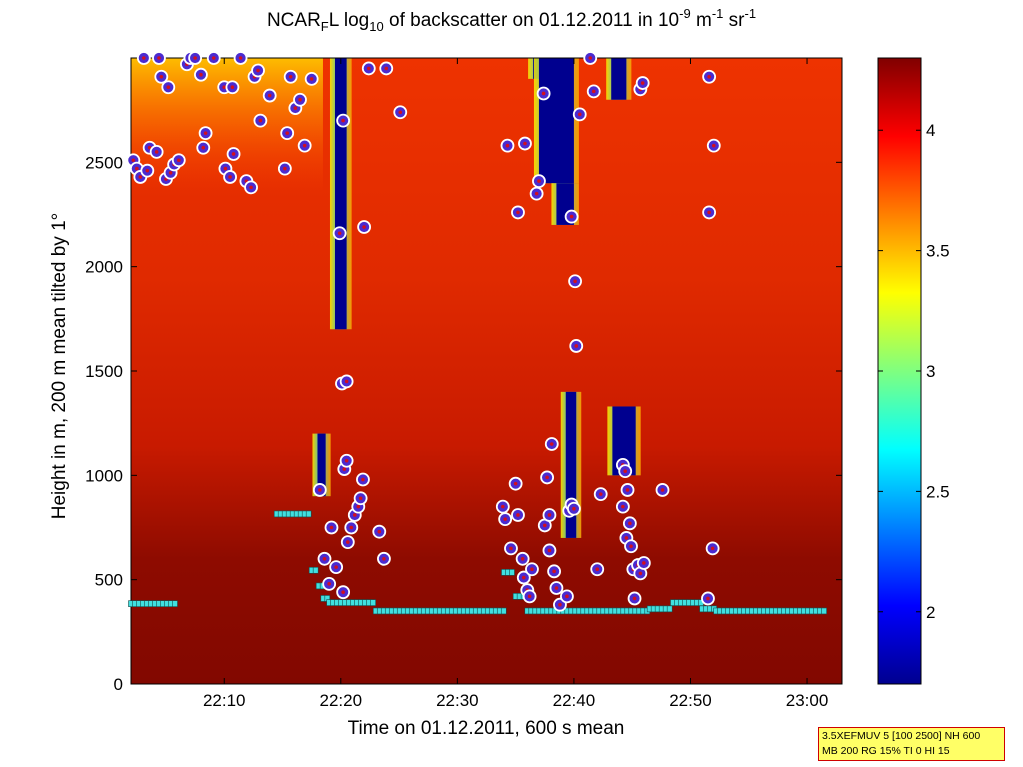 The height and width of the screenshot is (767, 1023). I want to click on colorbar-tick-label: 2.5, so click(938, 491).